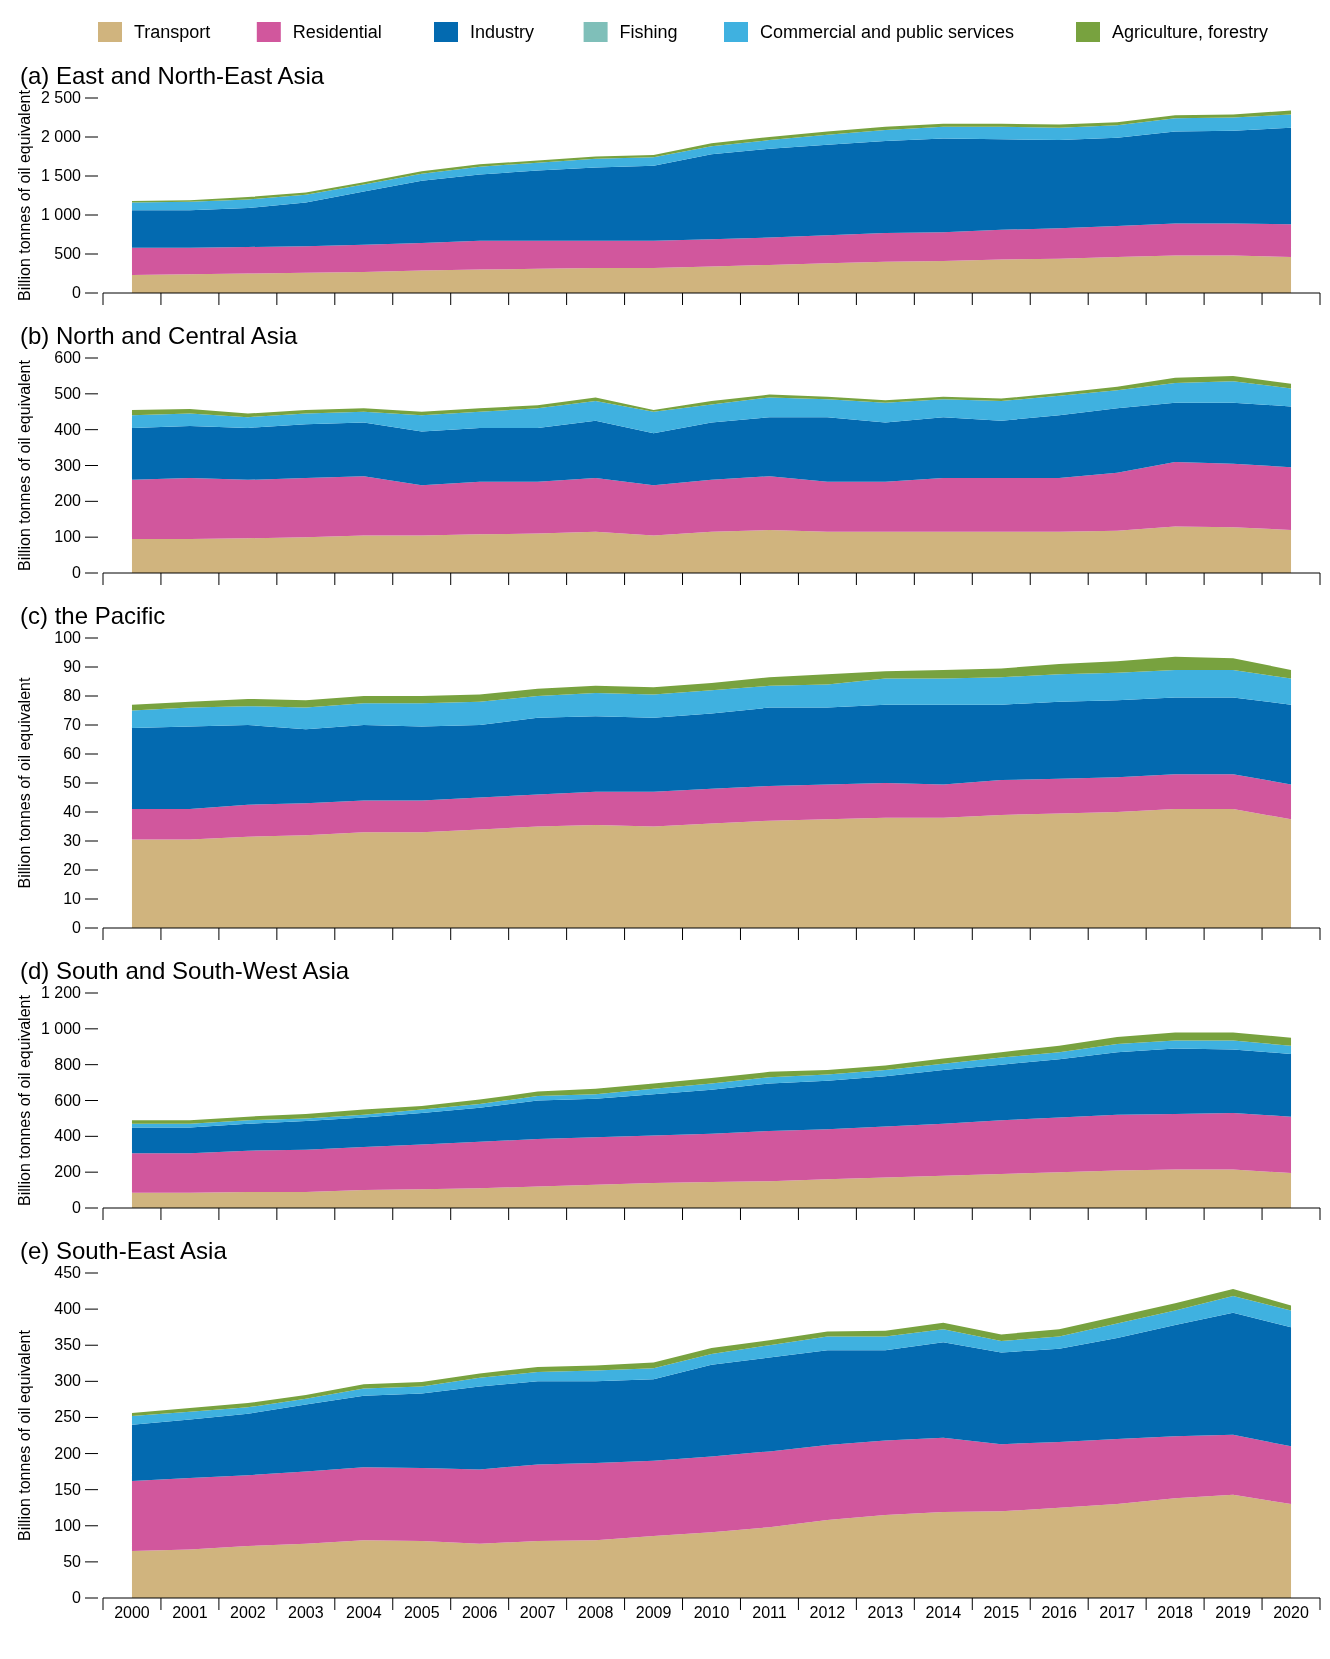 This screenshot has height=1659, width=1330. What do you see at coordinates (61, 97) in the screenshot?
I see `y-tick-label: 2 500` at bounding box center [61, 97].